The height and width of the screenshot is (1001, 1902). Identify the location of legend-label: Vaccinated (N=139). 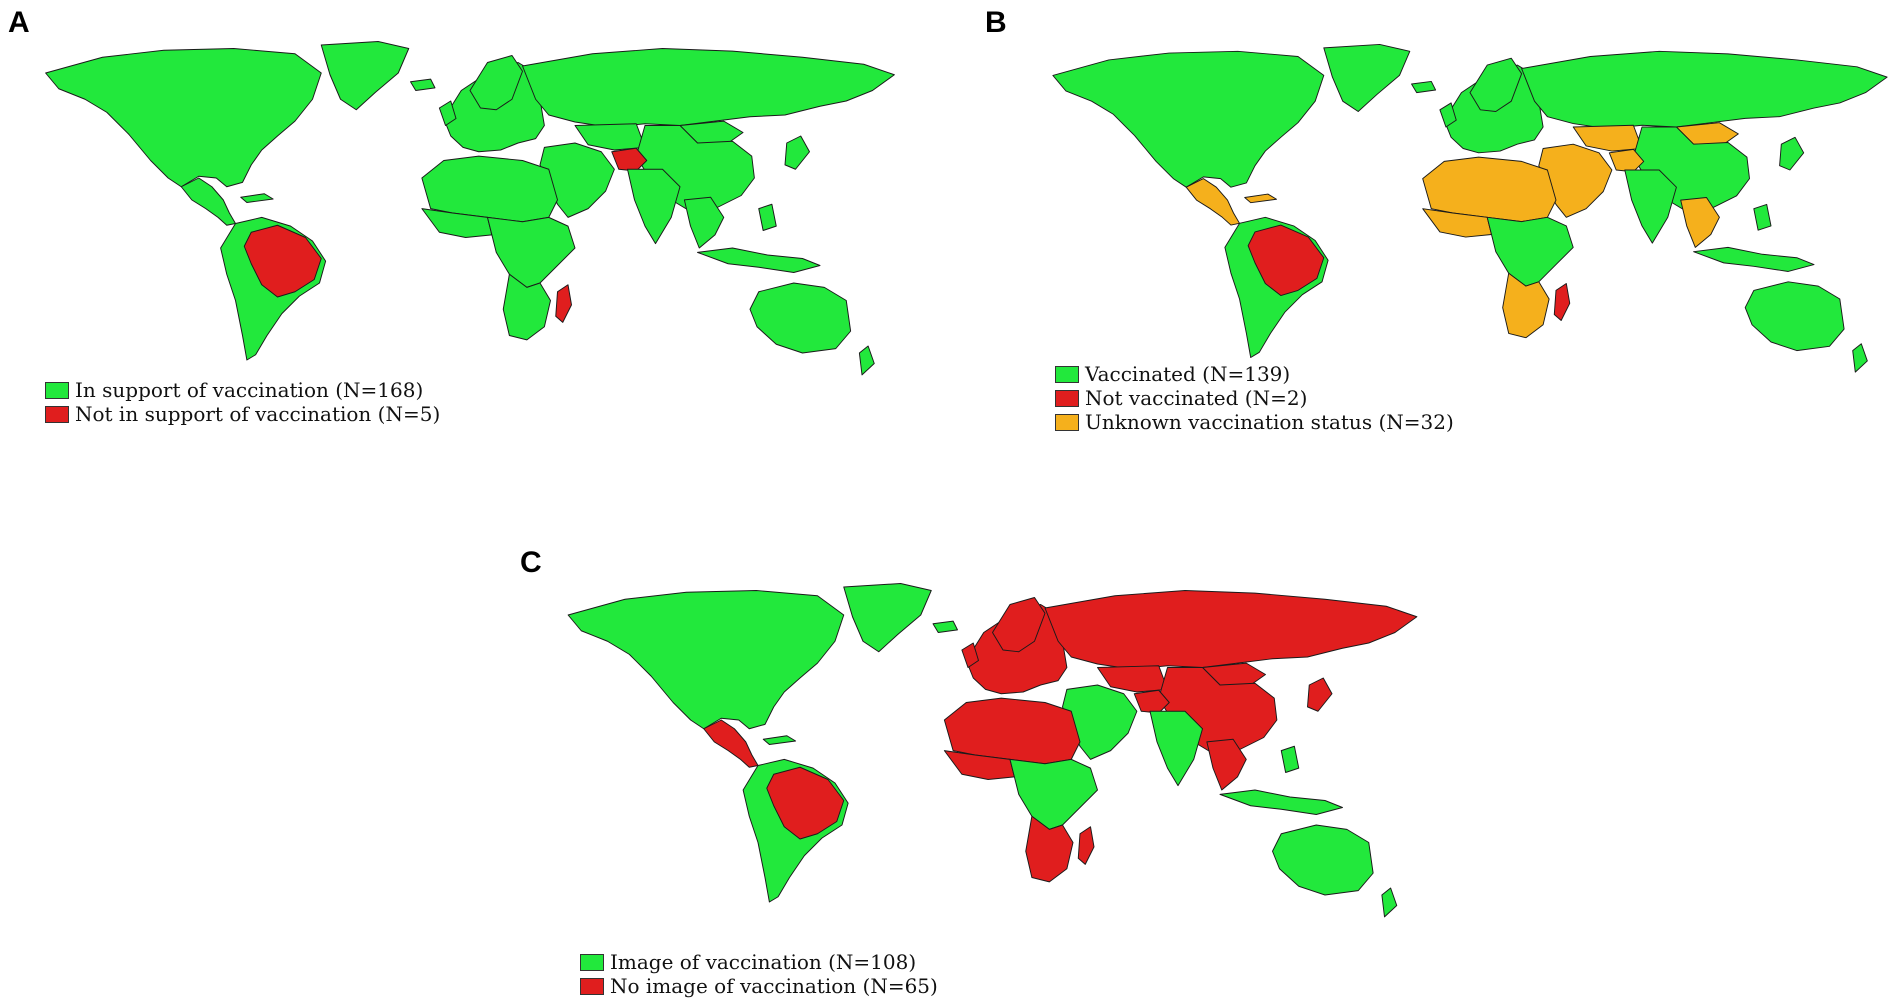
(1188, 374).